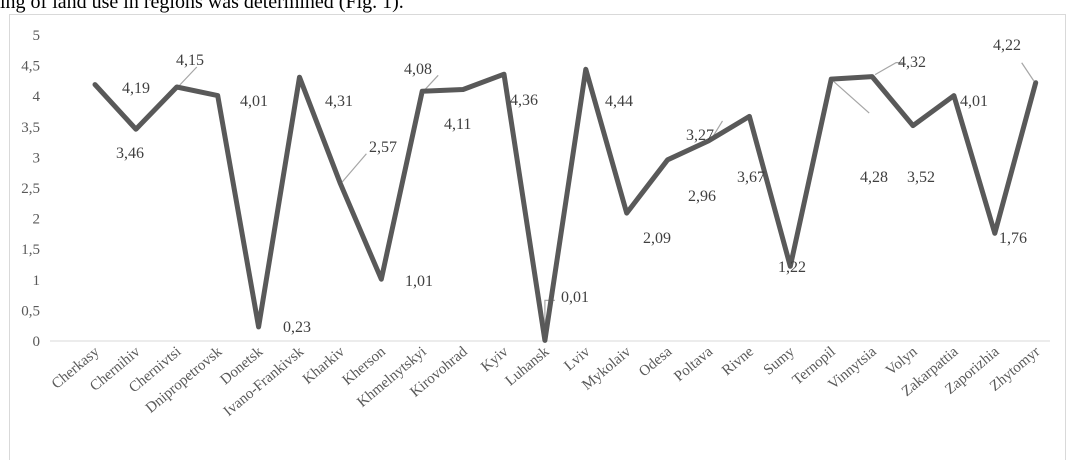 The width and height of the screenshot is (1071, 461). I want to click on y-tick-label: 0,5, so click(30, 311).